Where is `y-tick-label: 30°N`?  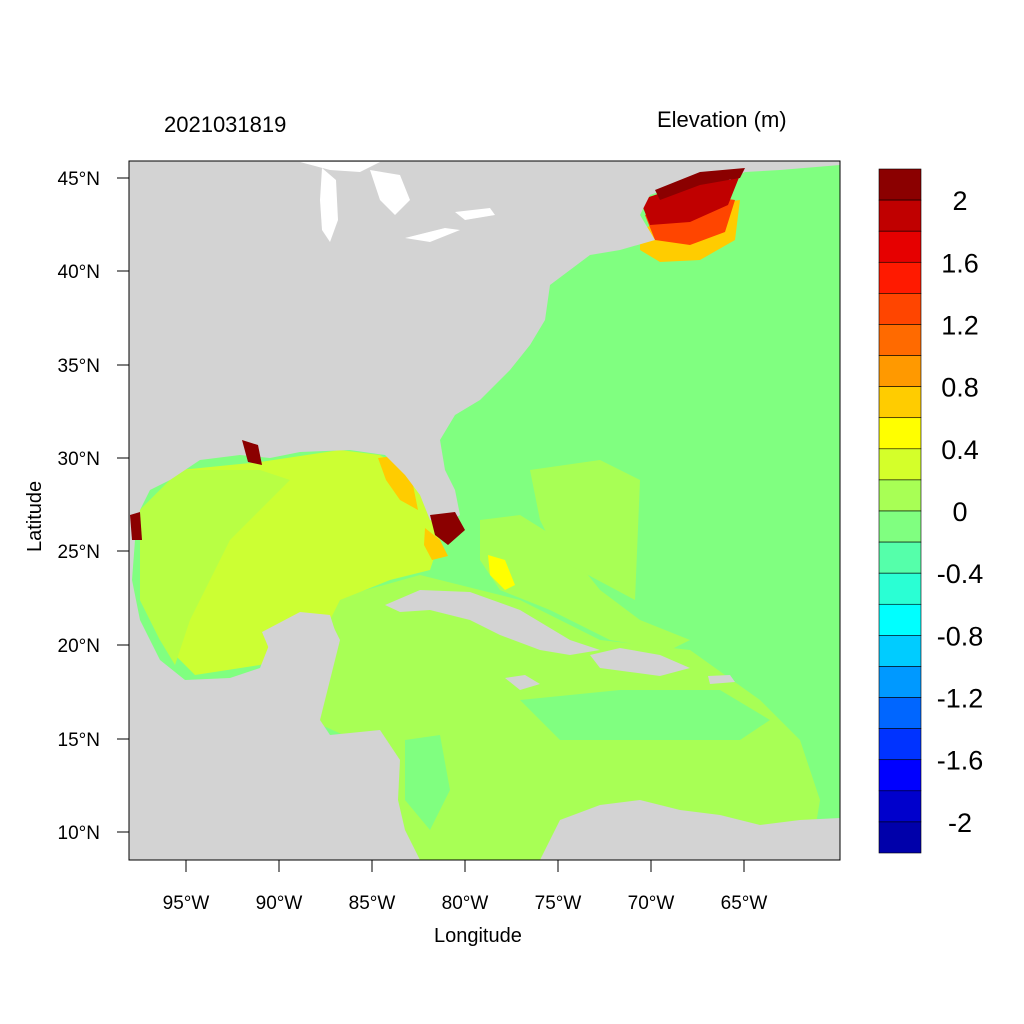
y-tick-label: 30°N is located at coordinates (79, 459).